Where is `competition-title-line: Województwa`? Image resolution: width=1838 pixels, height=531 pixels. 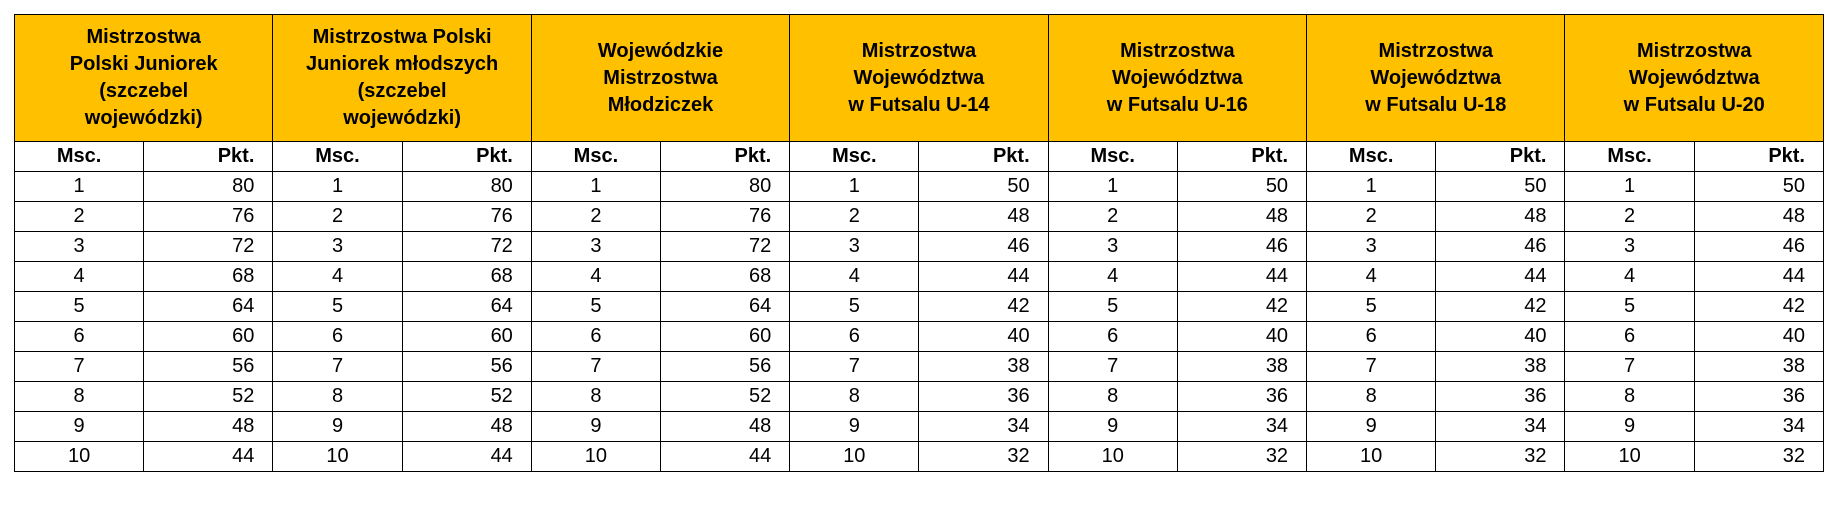 competition-title-line: Województwa is located at coordinates (1436, 77).